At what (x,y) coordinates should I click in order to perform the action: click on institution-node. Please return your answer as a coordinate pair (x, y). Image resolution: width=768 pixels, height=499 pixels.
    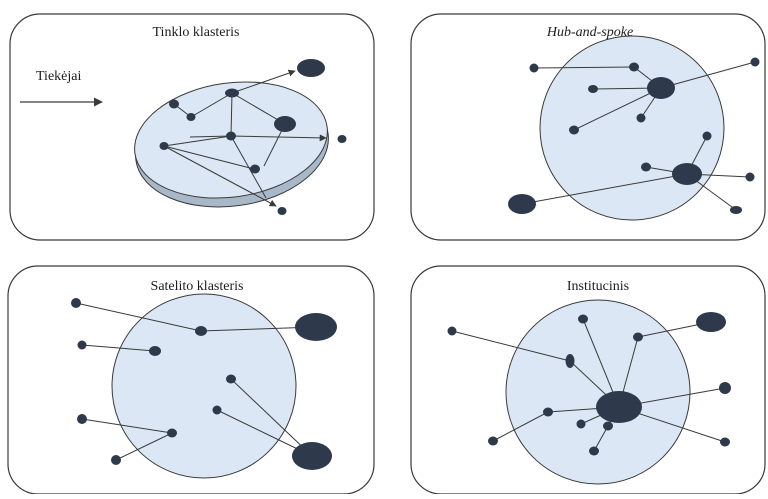
    Looking at the image, I should click on (619, 407).